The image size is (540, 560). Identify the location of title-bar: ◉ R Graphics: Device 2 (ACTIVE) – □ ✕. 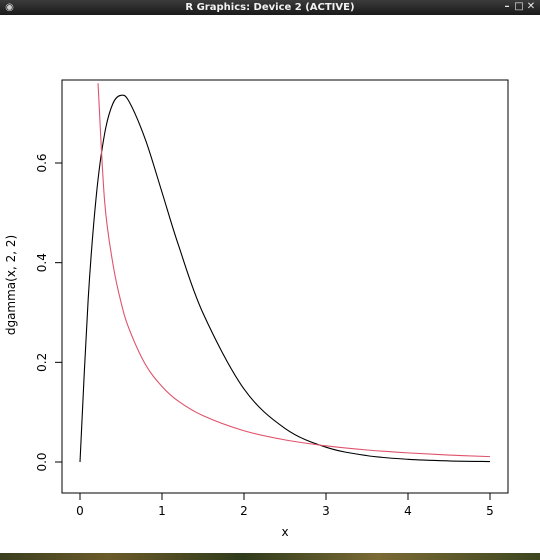
(270, 7).